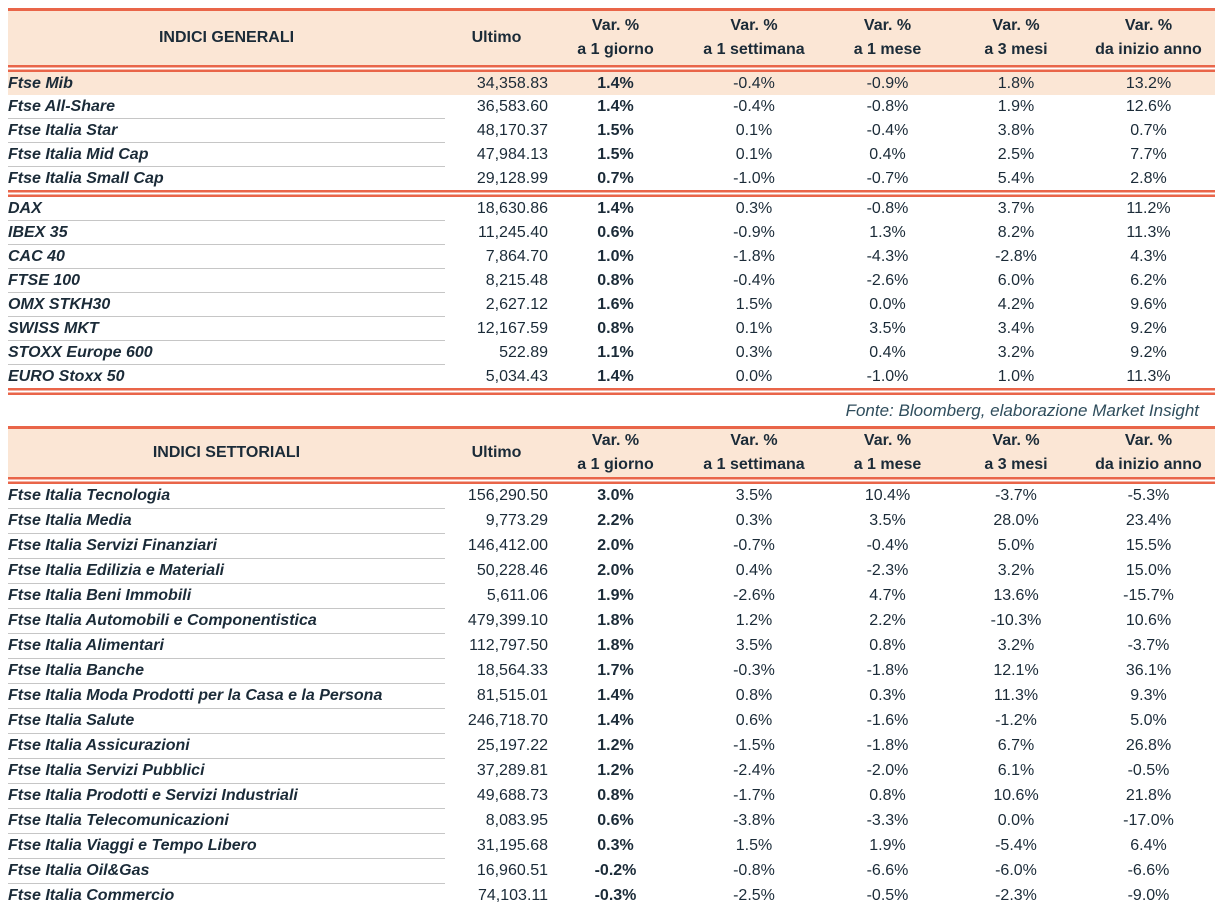 The width and height of the screenshot is (1223, 907). I want to click on var-1week-cell: -2.6%, so click(754, 595).